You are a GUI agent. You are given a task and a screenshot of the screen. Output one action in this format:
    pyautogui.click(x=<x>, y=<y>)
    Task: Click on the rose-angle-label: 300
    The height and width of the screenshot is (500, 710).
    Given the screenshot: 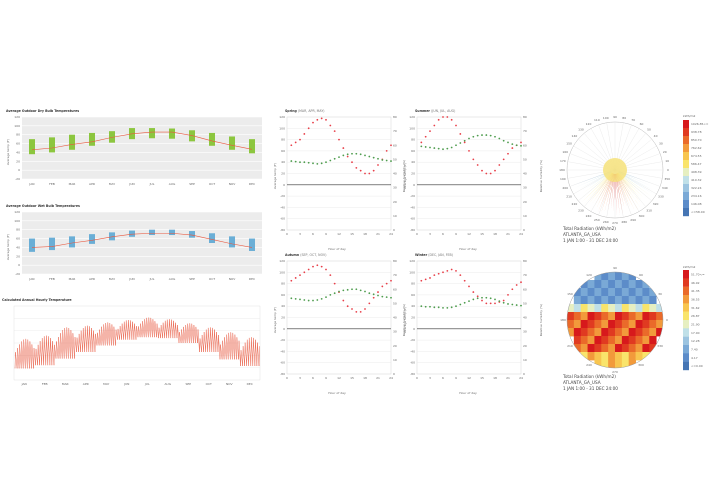 What is the action you would take?
    pyautogui.click(x=642, y=216)
    